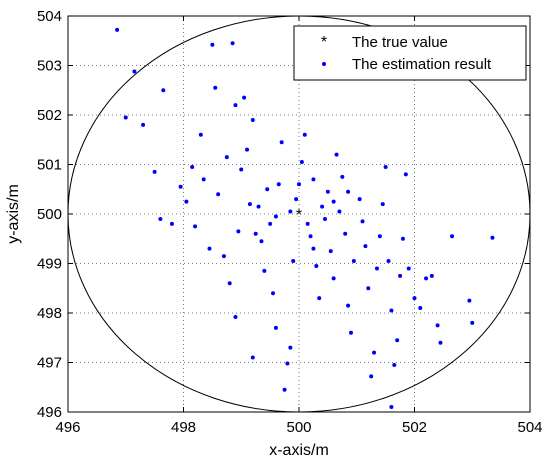  What do you see at coordinates (49, 165) in the screenshot?
I see `y-tick-label: 501` at bounding box center [49, 165].